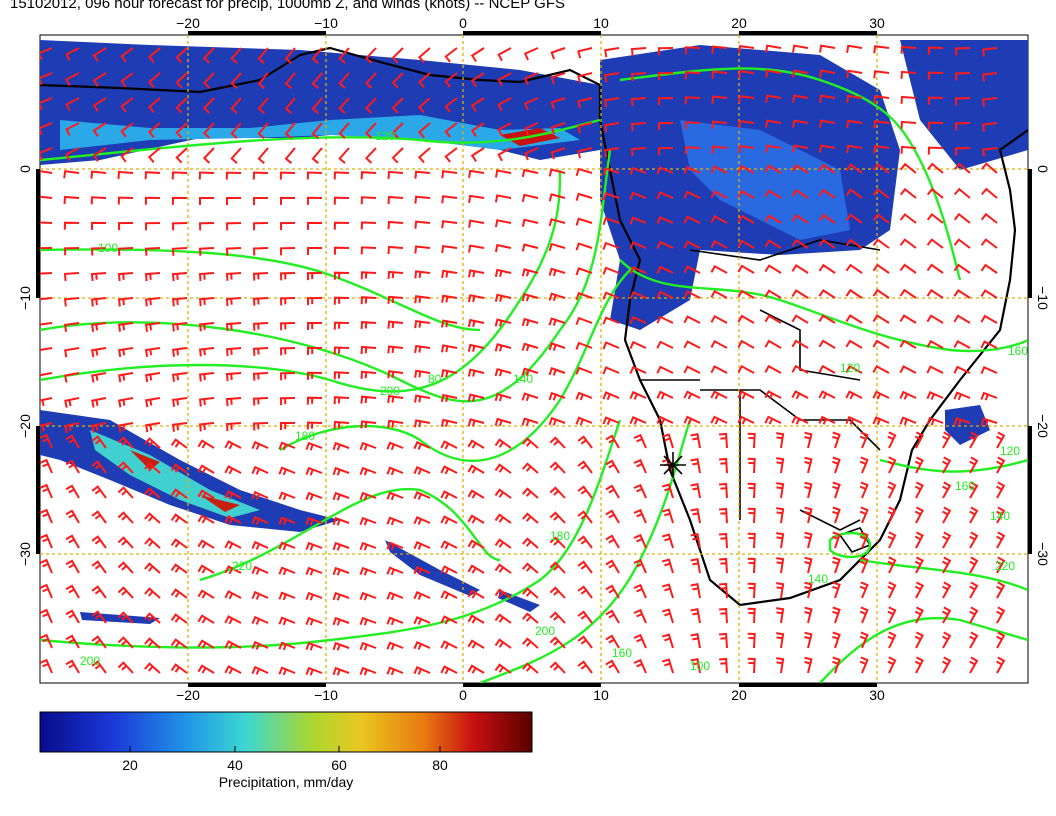 The image size is (1056, 816). Describe the element at coordinates (326, 695) in the screenshot. I see `lon-tick-bottom-2: −10` at that location.